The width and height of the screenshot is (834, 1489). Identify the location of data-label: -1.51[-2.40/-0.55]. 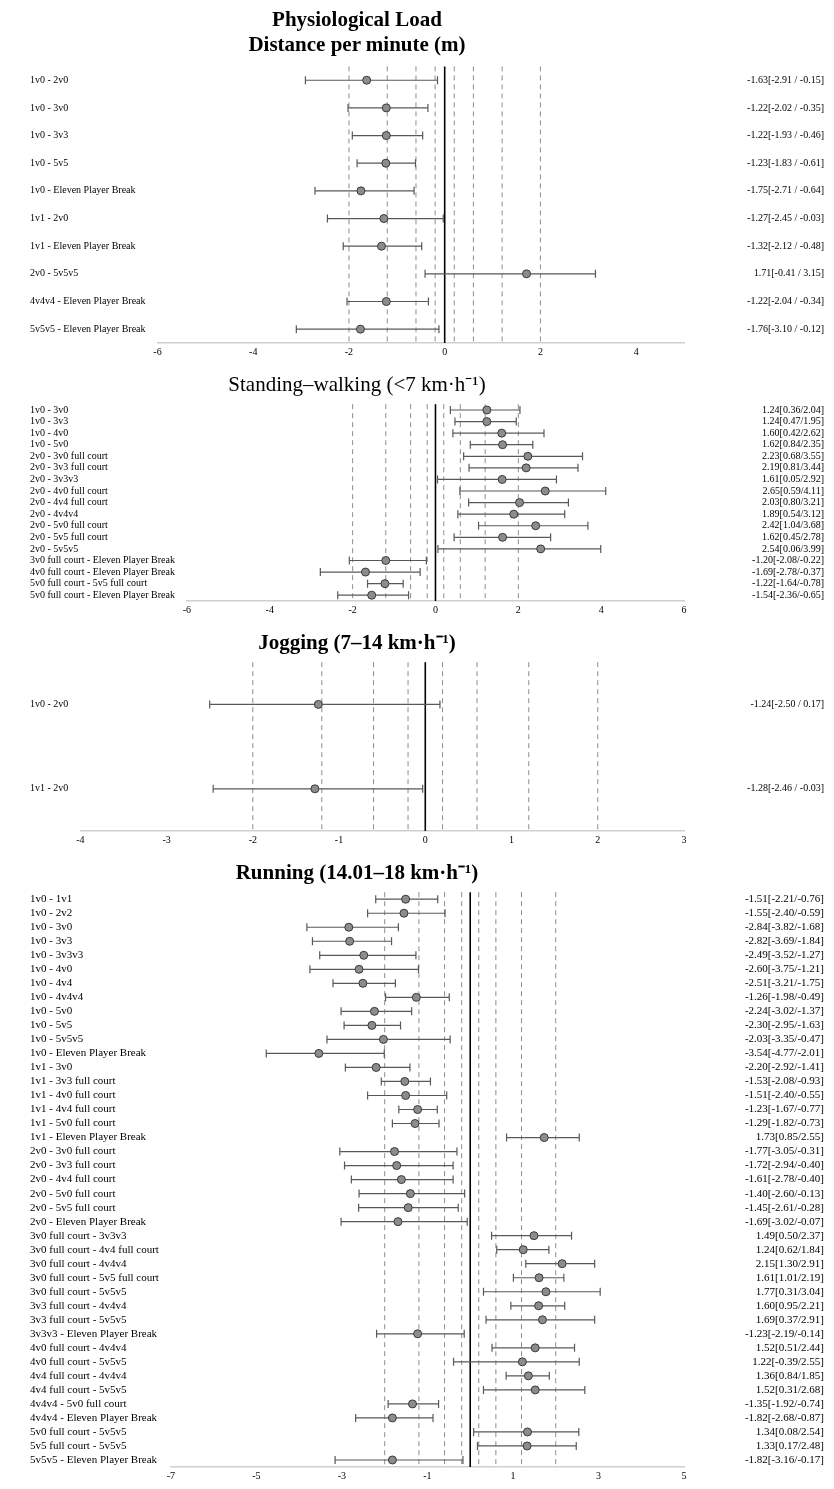
(784, 1094).